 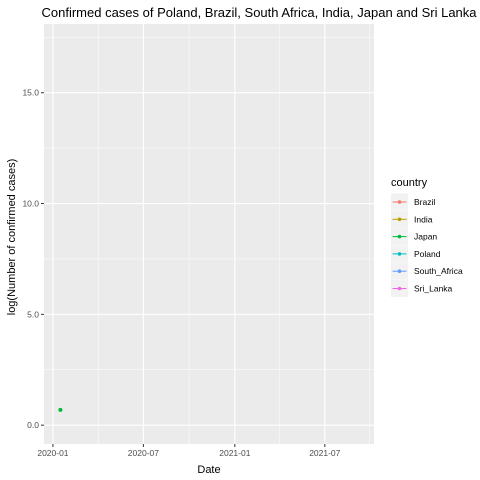 I want to click on legend-label-sri-lanka: Sri_Lanka, so click(x=433, y=289).